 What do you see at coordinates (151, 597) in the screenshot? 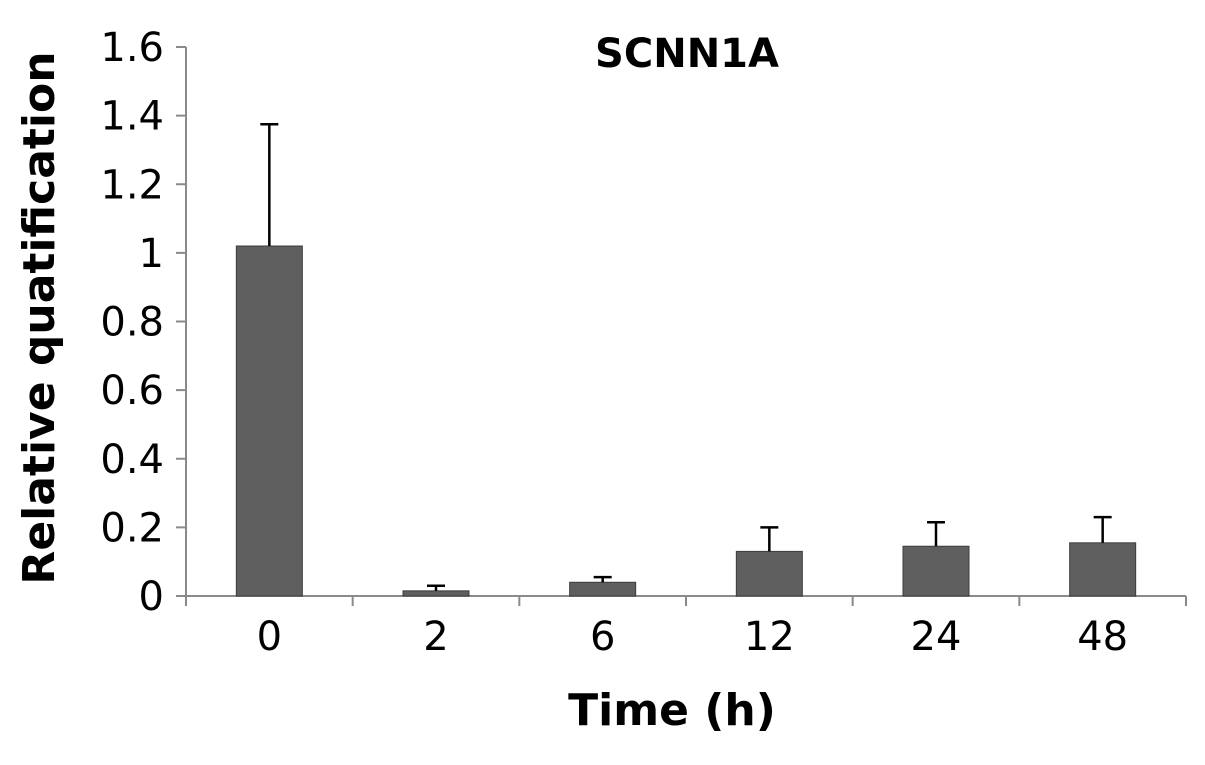
I see `y-tick-label: 0` at bounding box center [151, 597].